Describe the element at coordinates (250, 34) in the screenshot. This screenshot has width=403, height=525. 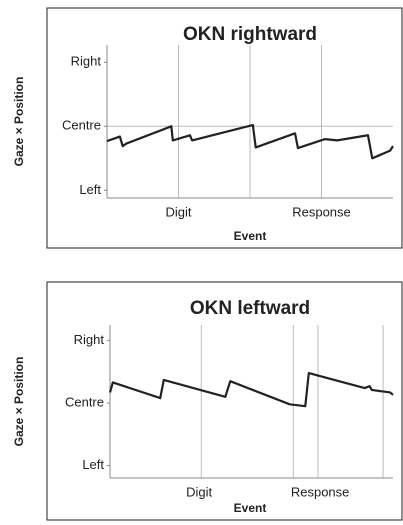
I see `chart-title: OKN rightward` at that location.